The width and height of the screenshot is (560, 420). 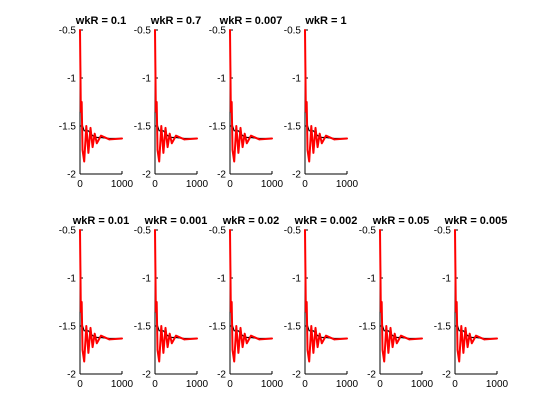 I want to click on subplot-title: wkR = 0.02, so click(x=251, y=221).